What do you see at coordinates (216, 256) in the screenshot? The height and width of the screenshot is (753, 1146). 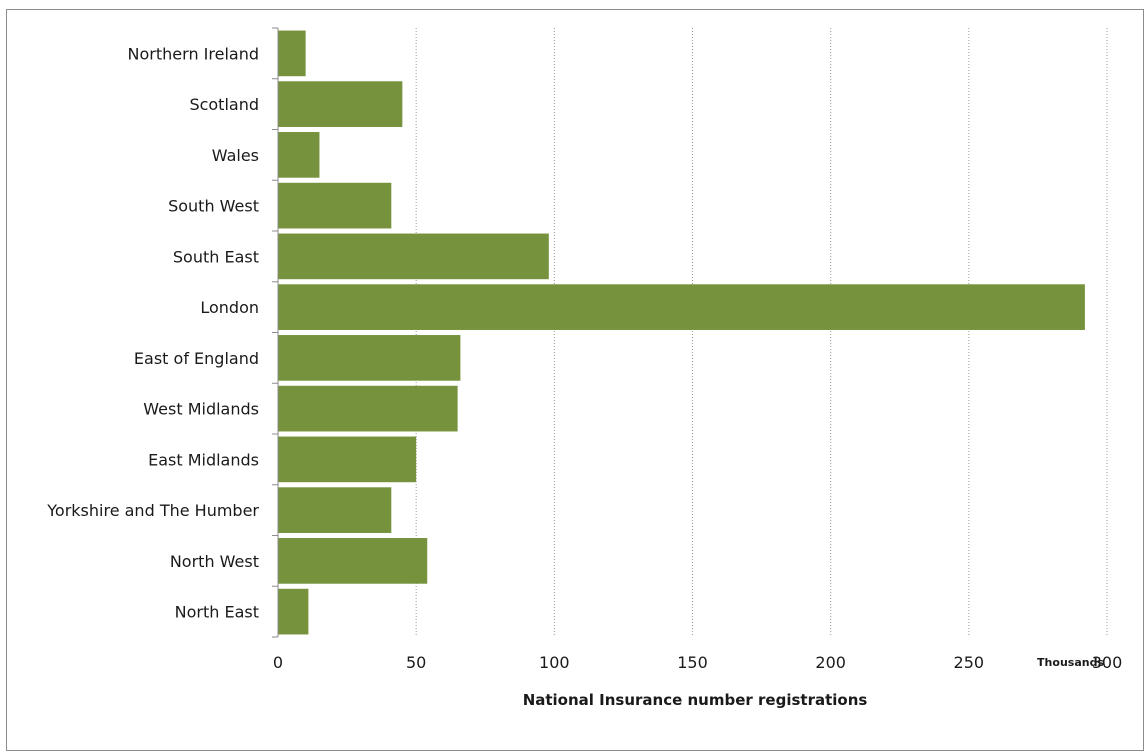 I see `category-label: South East` at bounding box center [216, 256].